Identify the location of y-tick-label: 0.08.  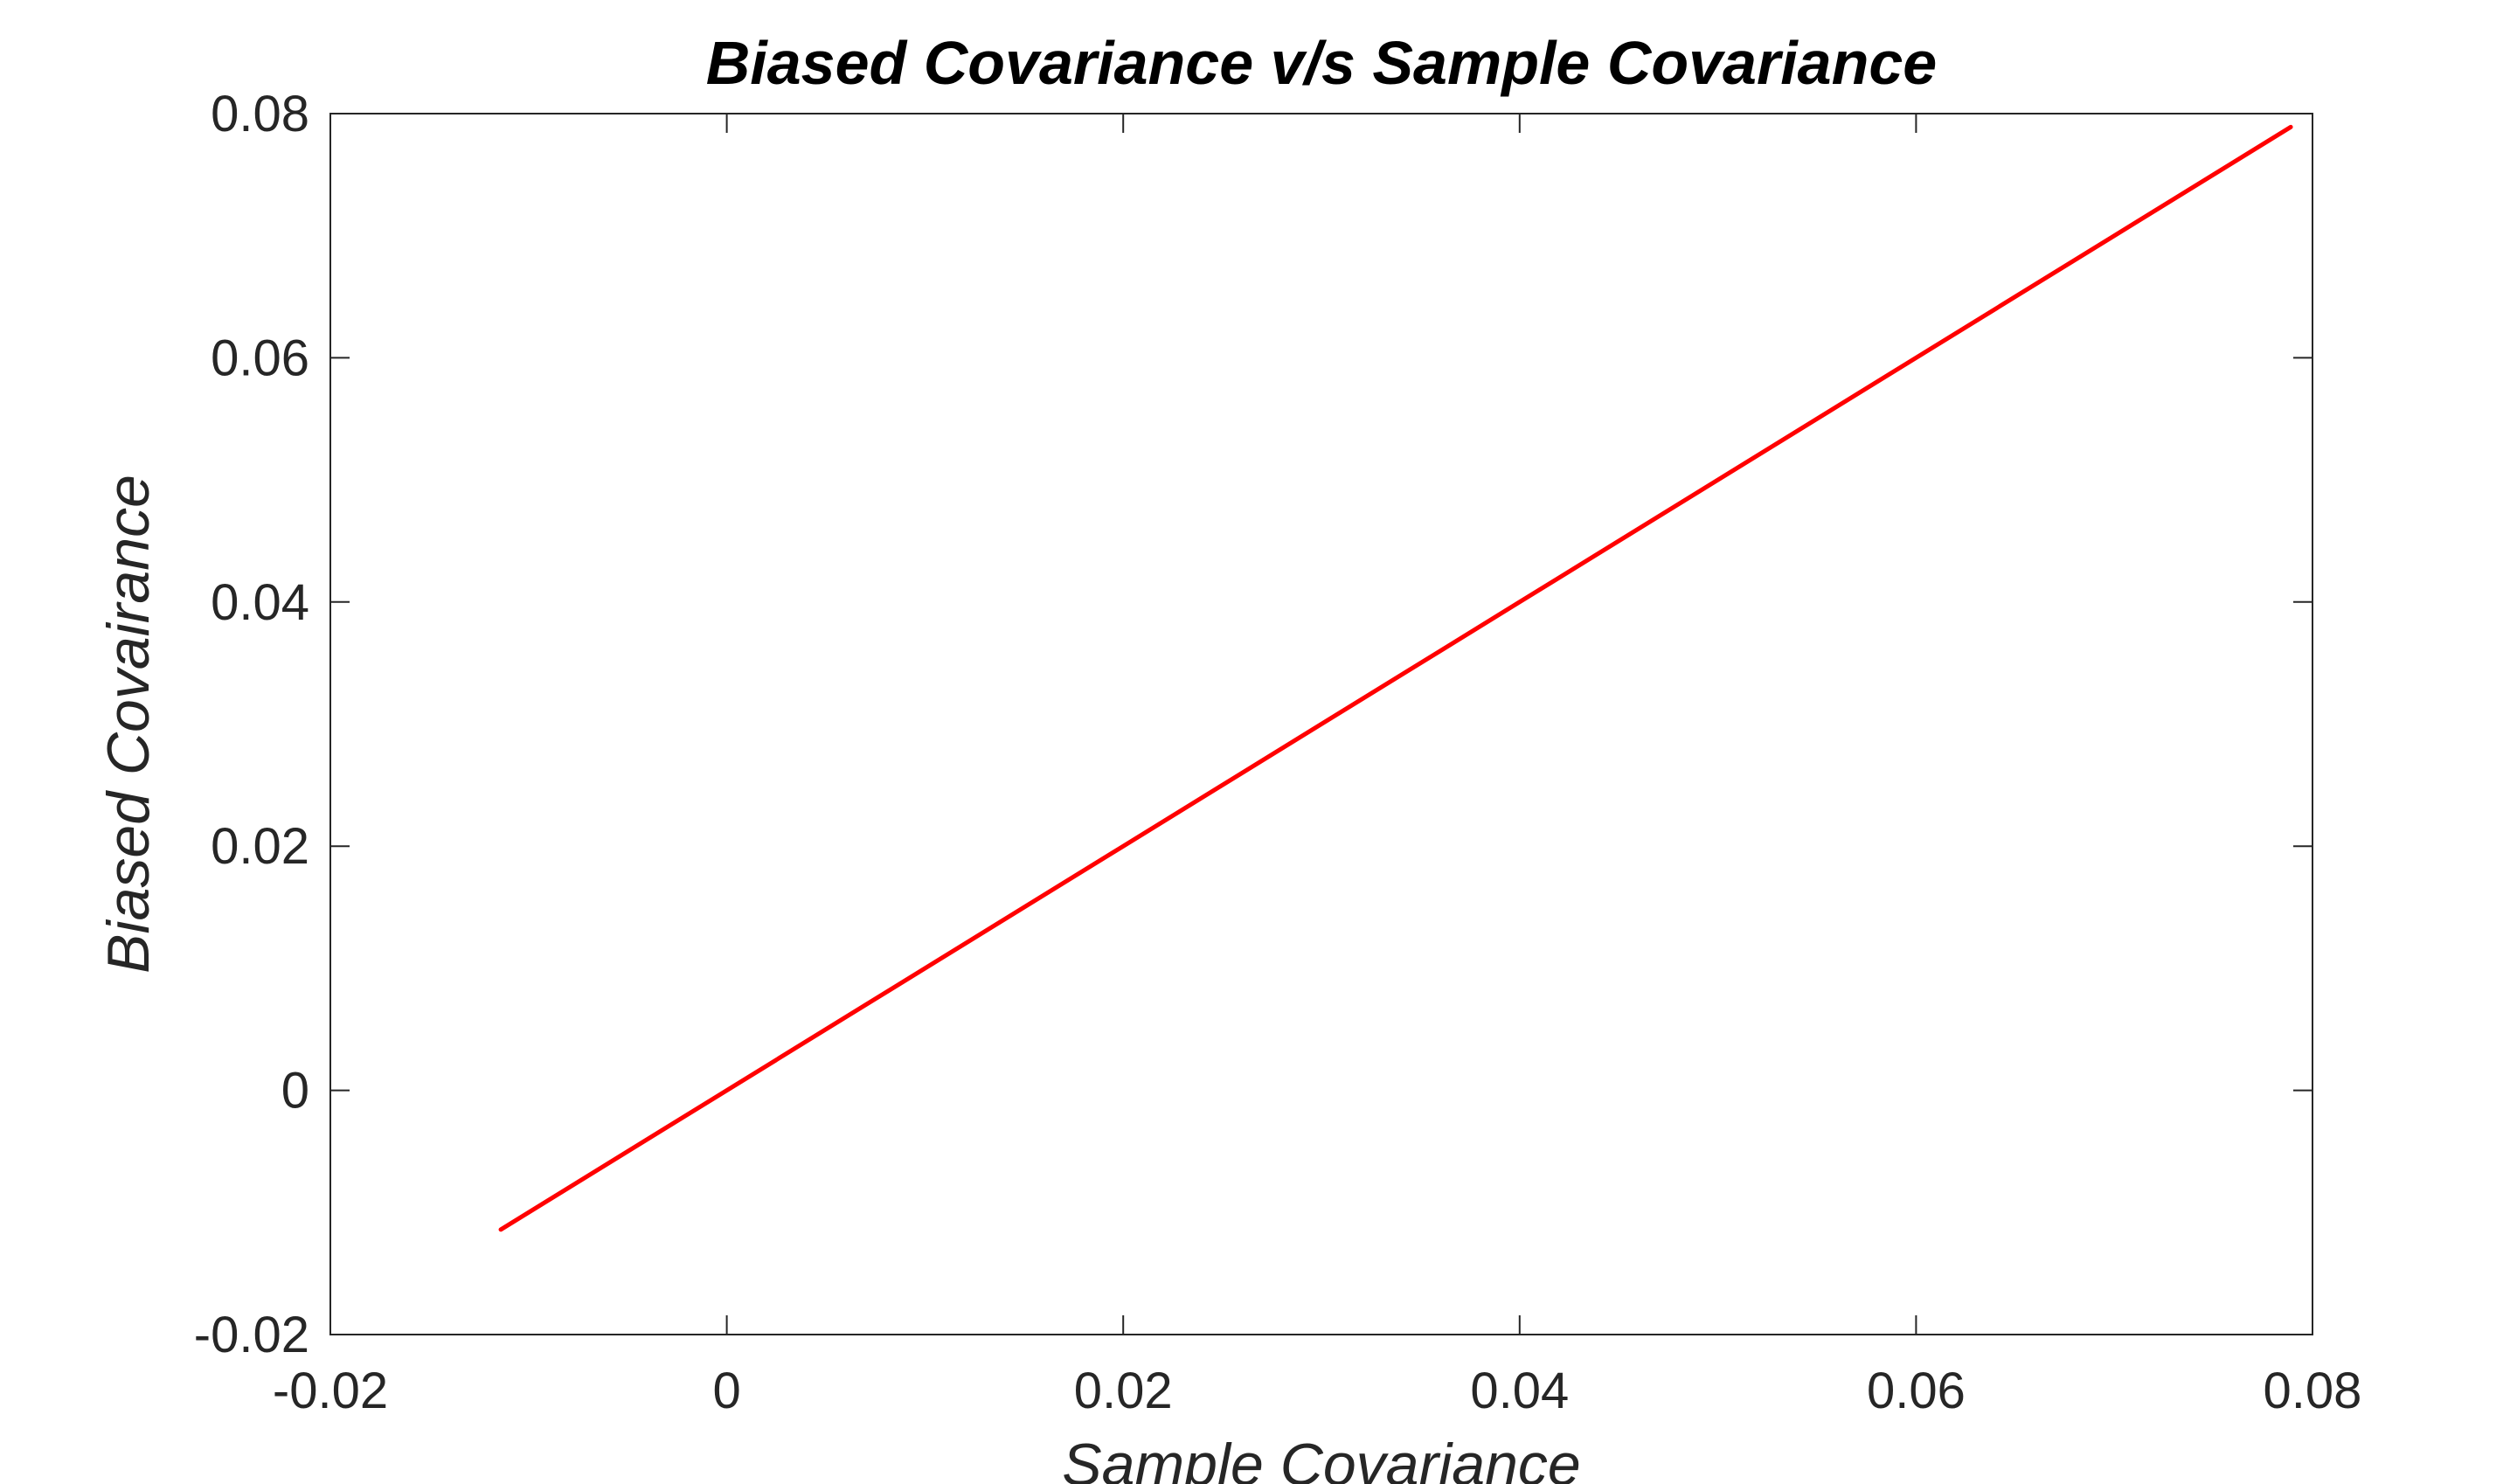
(260, 114).